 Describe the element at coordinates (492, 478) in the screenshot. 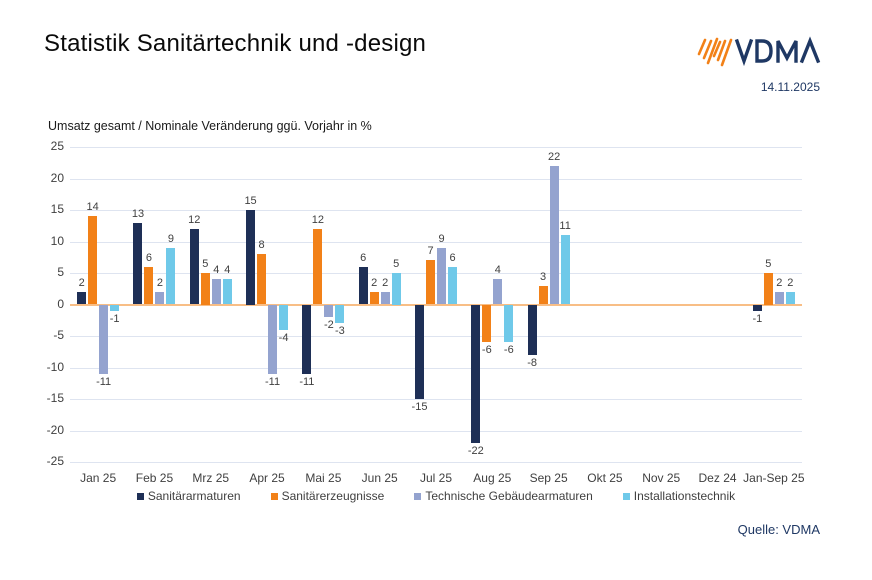

I see `x-axis-tick-label: Aug 25` at that location.